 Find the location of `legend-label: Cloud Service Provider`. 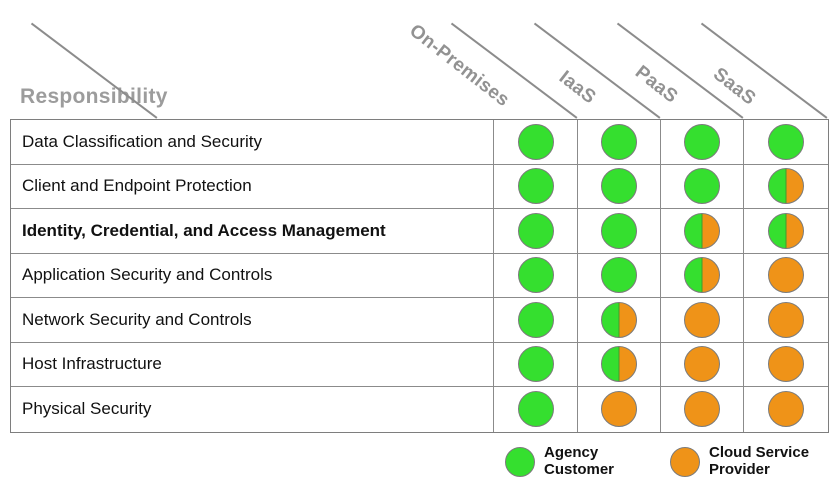

legend-label: Cloud Service Provider is located at coordinates (759, 461).